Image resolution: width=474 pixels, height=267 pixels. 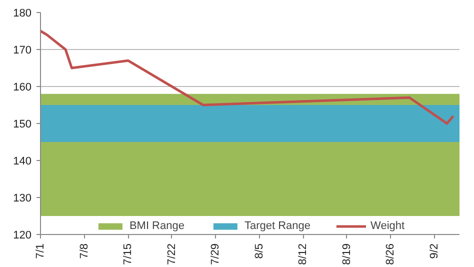 What do you see at coordinates (277, 226) in the screenshot?
I see `legend-label: Target Range` at bounding box center [277, 226].